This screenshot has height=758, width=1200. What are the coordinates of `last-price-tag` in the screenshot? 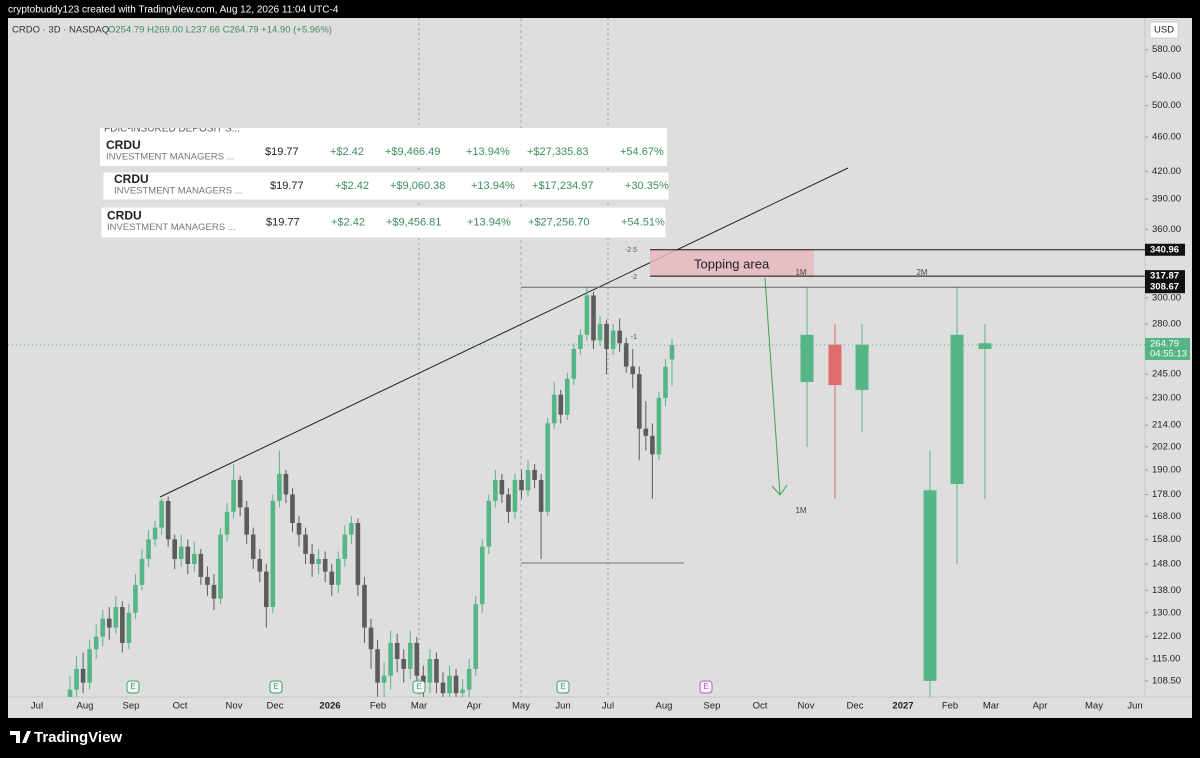 It's located at (1167, 348).